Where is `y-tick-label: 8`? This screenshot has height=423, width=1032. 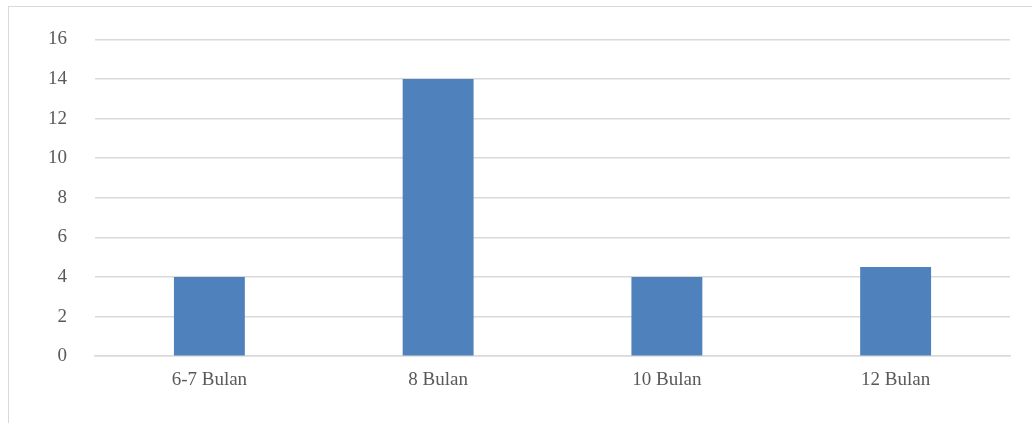
y-tick-label: 8 is located at coordinates (62, 196).